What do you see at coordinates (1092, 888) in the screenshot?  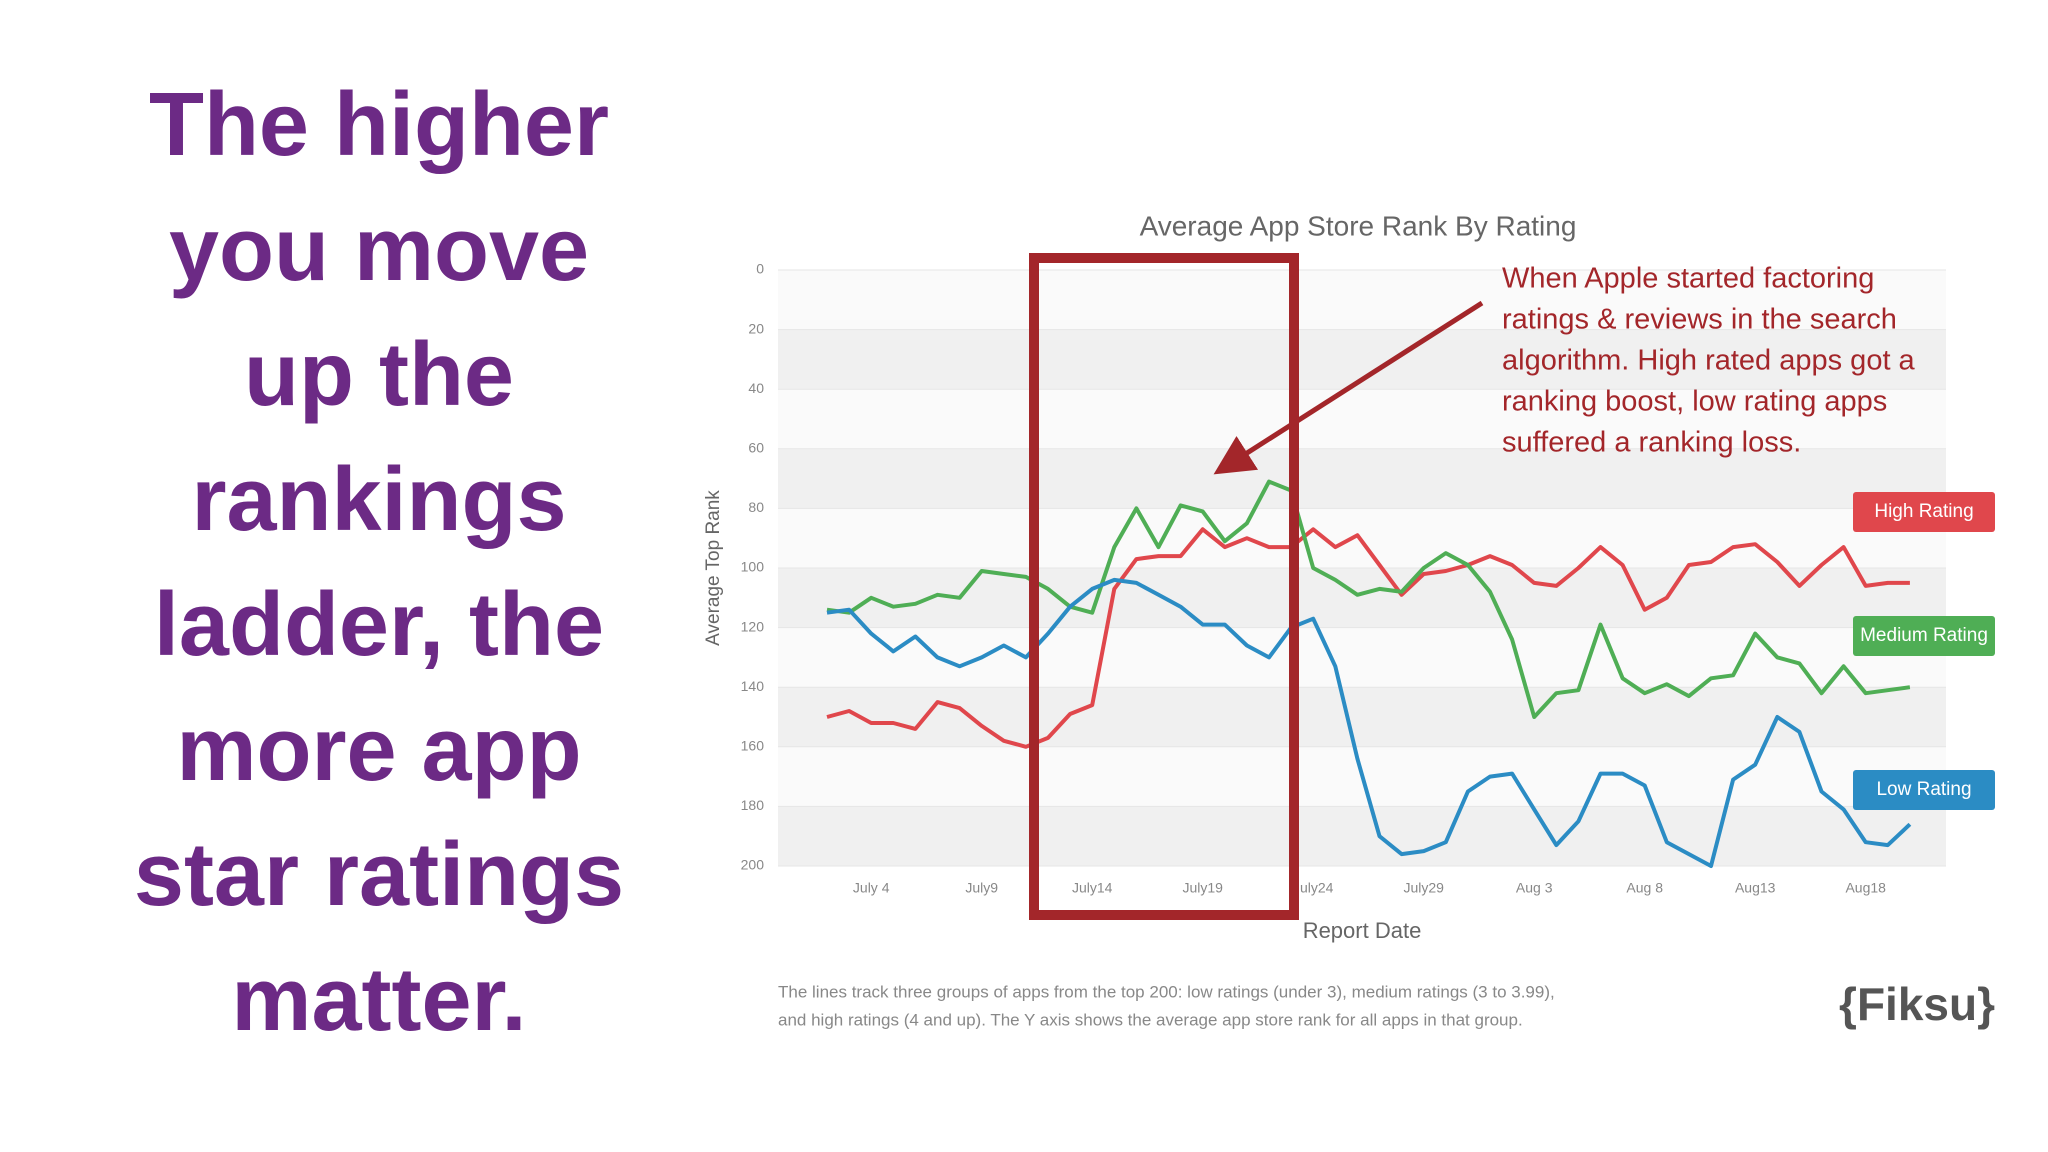 I see `x-tick-label: July14` at bounding box center [1092, 888].